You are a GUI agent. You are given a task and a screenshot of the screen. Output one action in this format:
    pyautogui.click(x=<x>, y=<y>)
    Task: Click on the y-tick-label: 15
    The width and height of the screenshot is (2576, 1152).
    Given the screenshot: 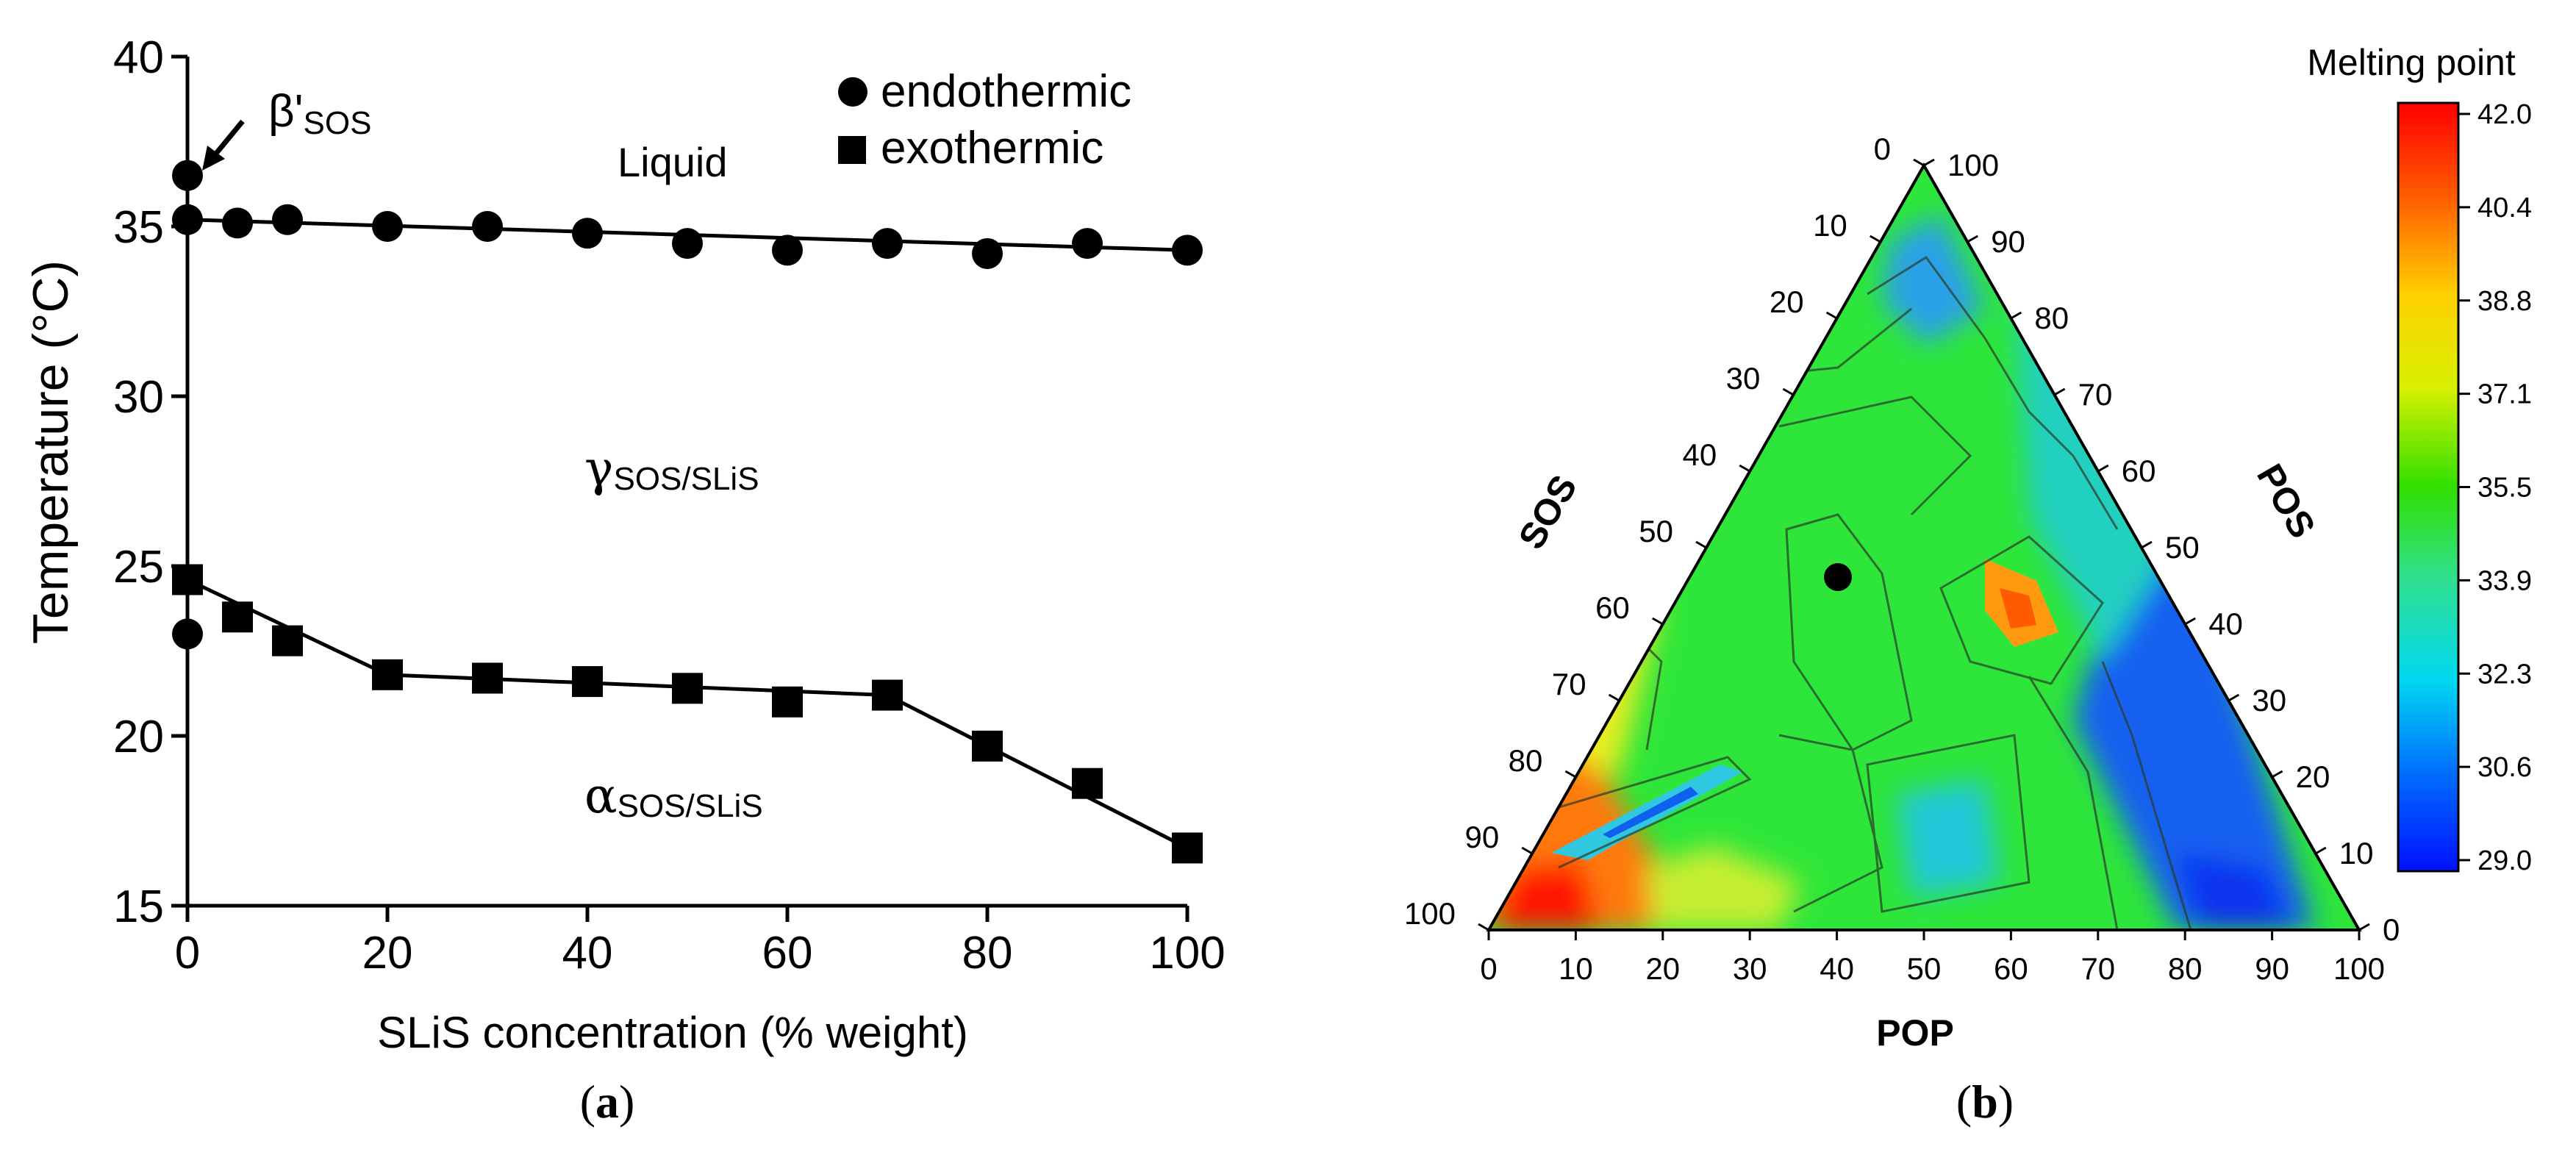 What is the action you would take?
    pyautogui.click(x=138, y=906)
    